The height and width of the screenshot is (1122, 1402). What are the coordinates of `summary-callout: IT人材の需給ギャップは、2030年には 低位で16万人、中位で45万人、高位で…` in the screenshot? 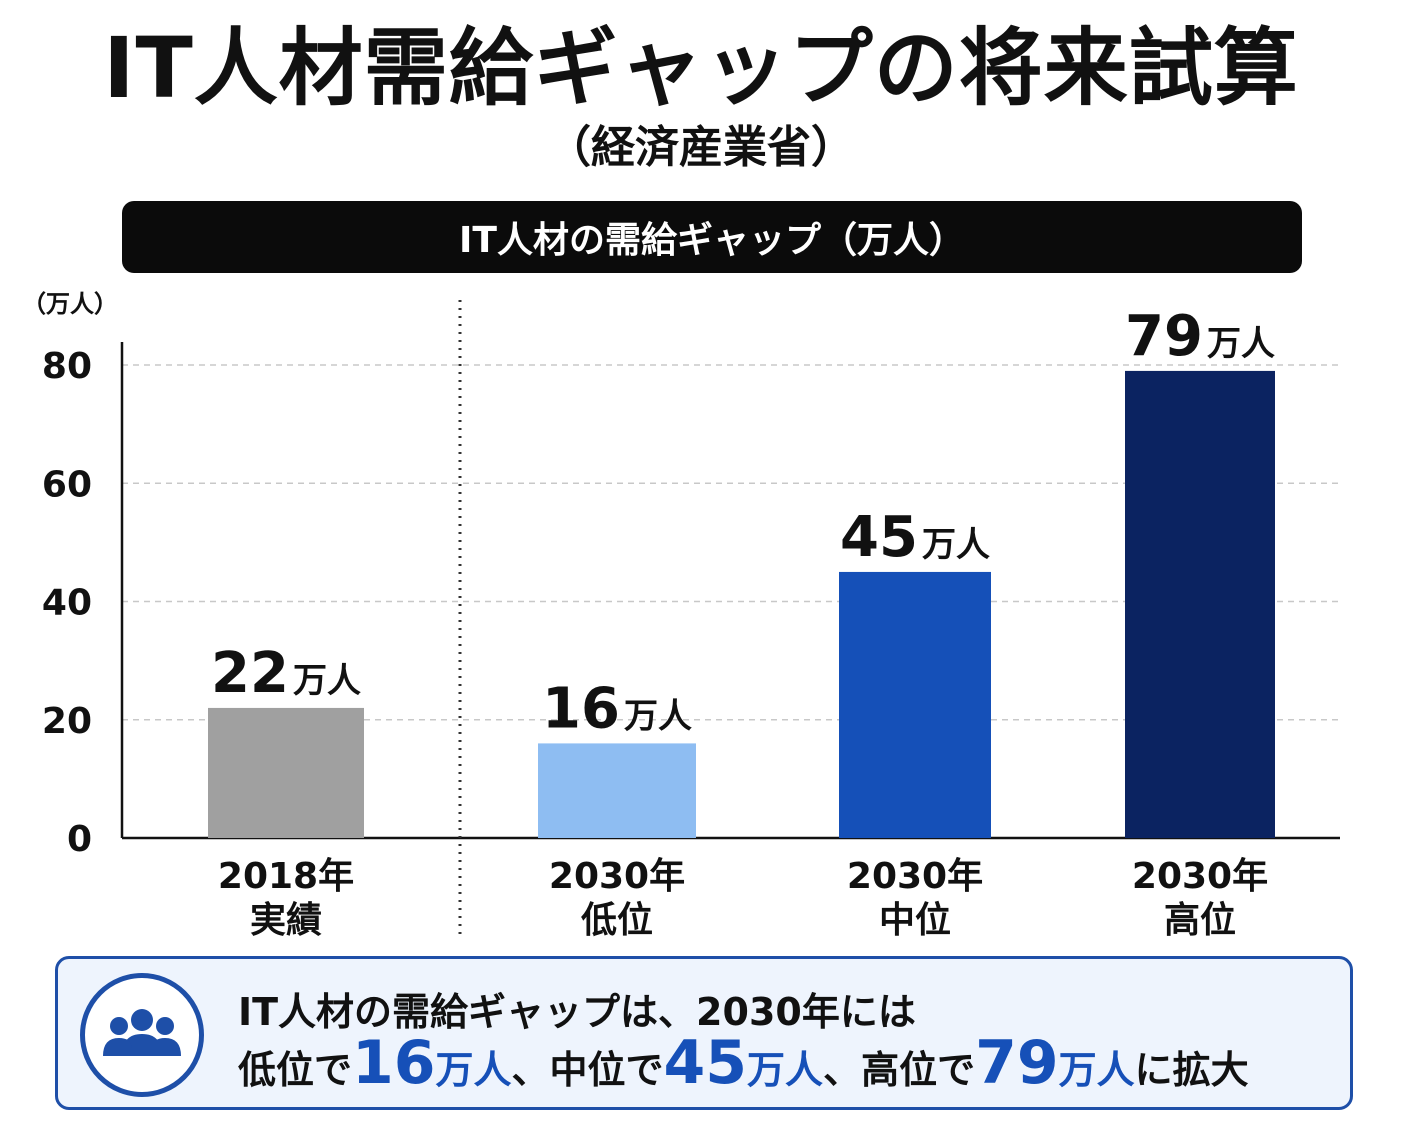 It's located at (704, 1033).